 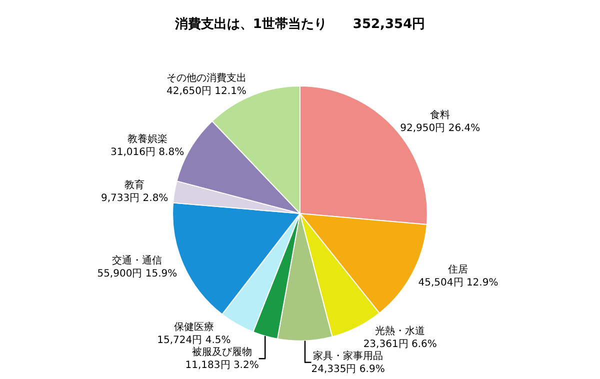 I want to click on data-label: 55,900円 15.9%, so click(x=137, y=274).